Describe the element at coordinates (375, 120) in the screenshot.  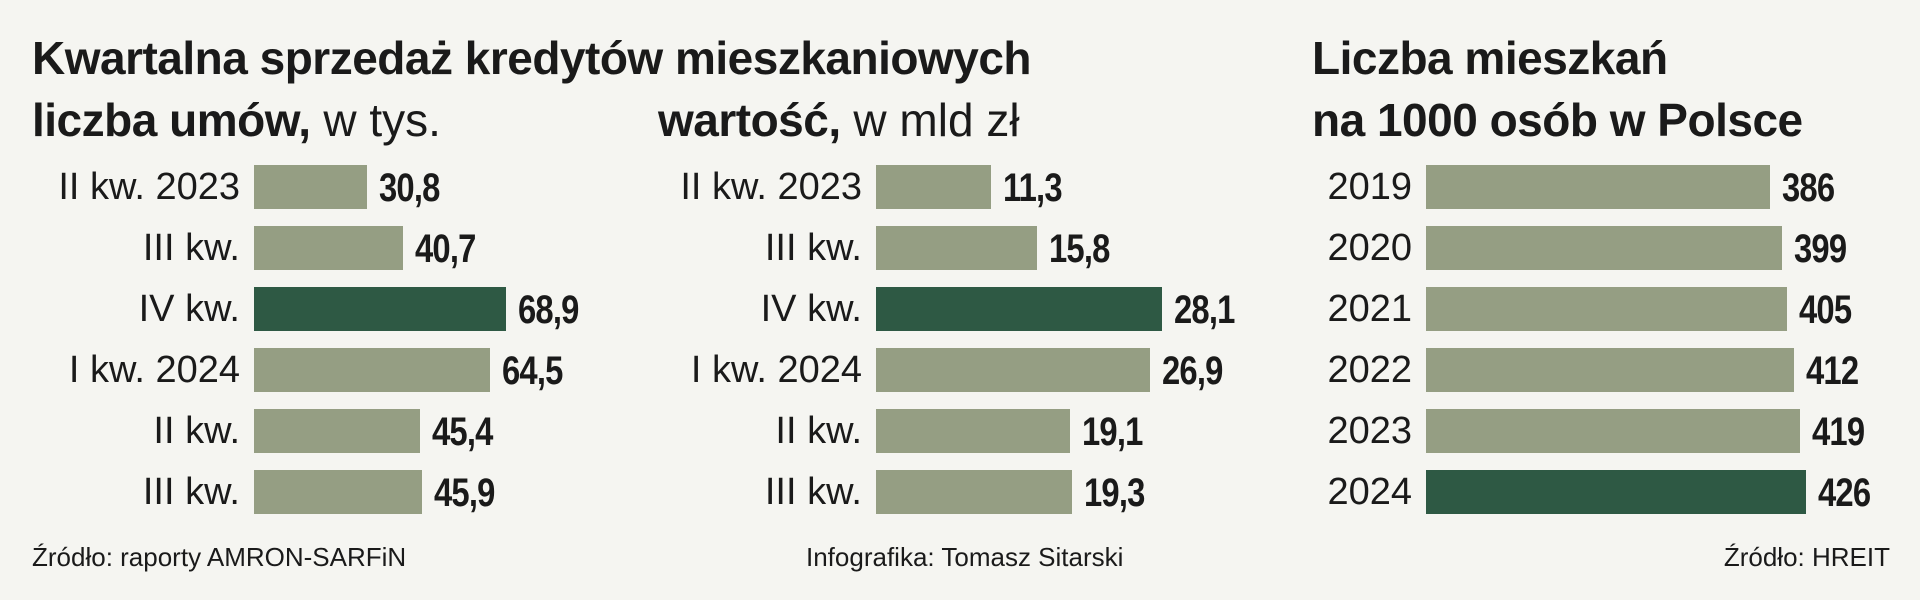
I see `chart1-subtitle-unit: w tys.` at that location.